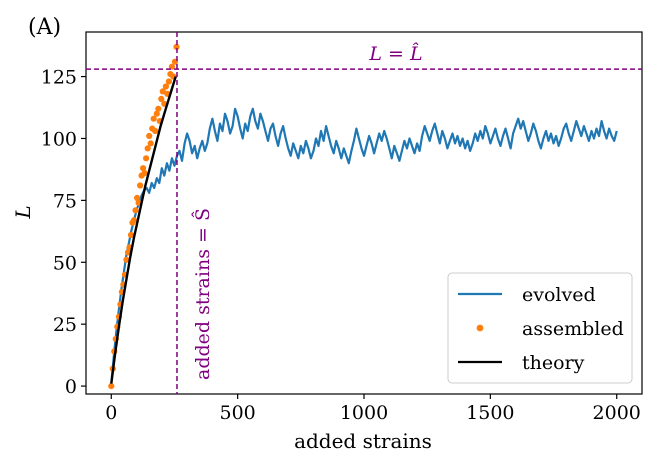 The height and width of the screenshot is (466, 655). What do you see at coordinates (202, 294) in the screenshot?
I see `reference-label-vertical: added strains = Ŝ` at bounding box center [202, 294].